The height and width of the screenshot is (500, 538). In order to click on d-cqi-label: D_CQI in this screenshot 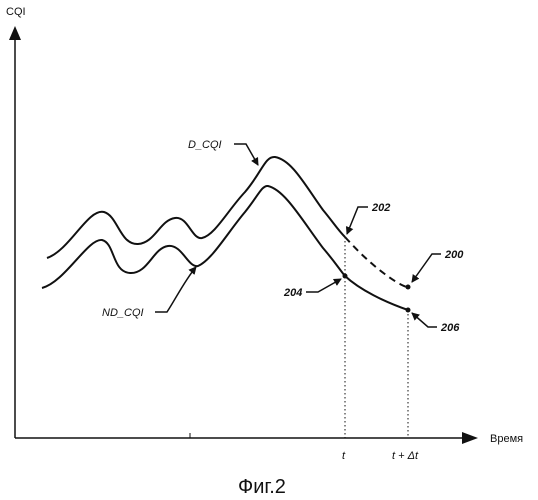, I will do `click(205, 145)`.